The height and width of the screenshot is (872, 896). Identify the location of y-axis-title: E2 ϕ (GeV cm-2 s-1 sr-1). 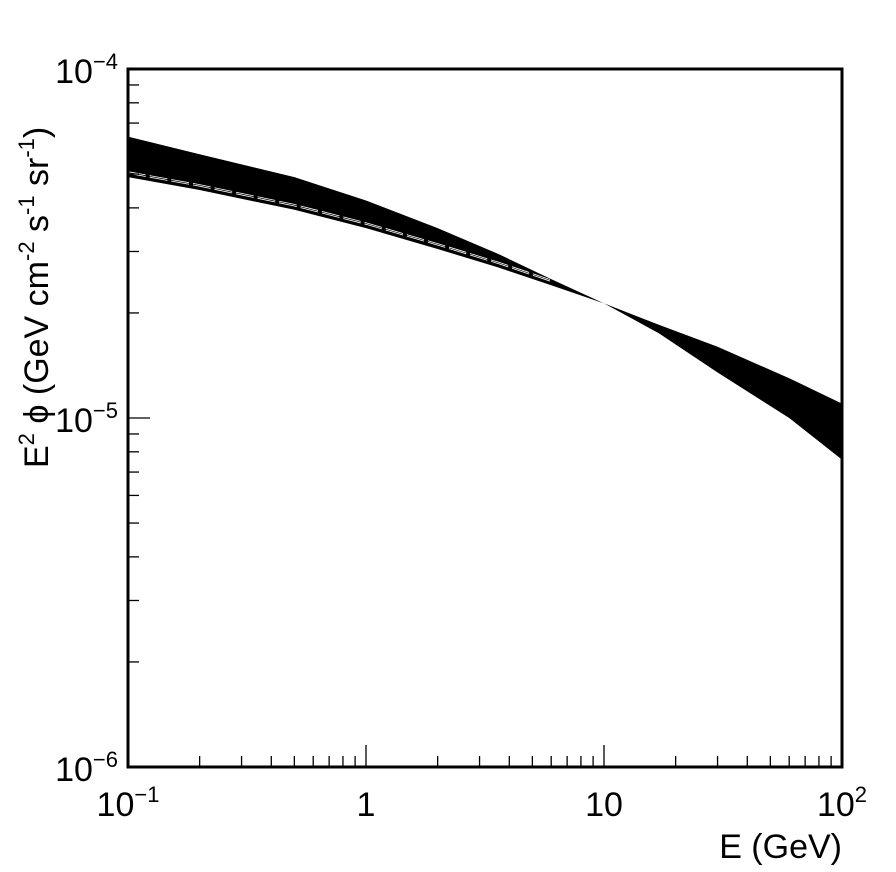
(35, 297).